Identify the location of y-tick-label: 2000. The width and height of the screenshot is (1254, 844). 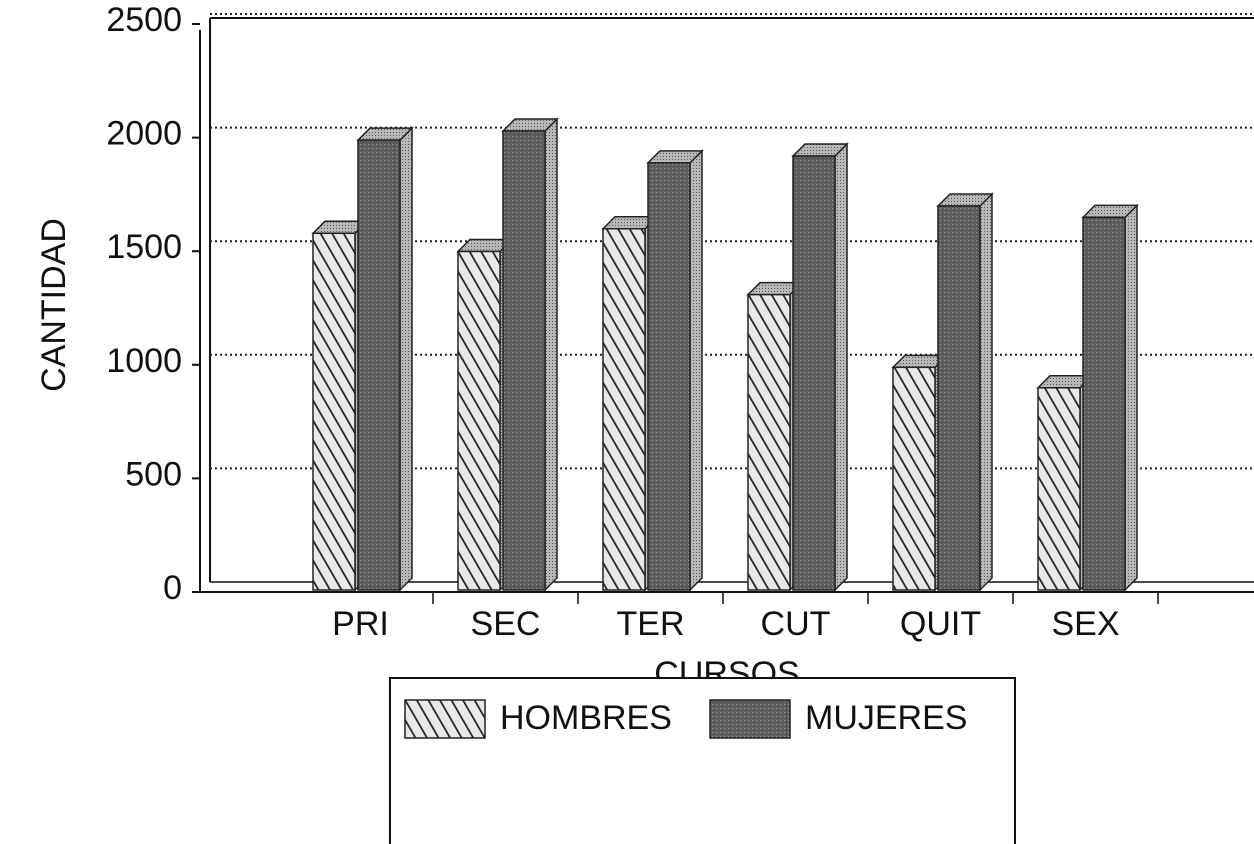
(144, 134).